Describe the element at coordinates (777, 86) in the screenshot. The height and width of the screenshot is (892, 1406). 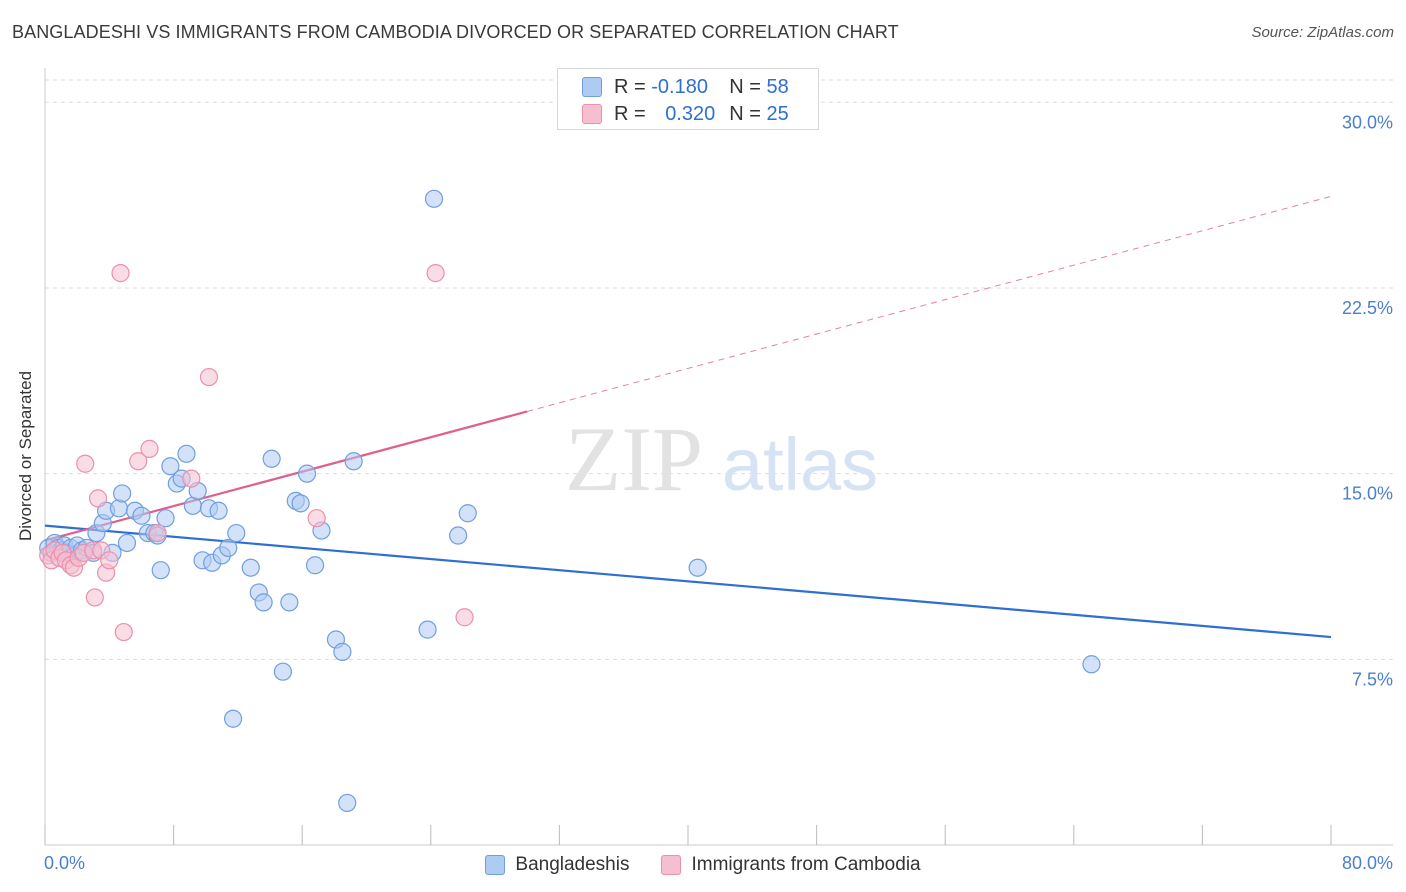
I see `n-value: 58` at that location.